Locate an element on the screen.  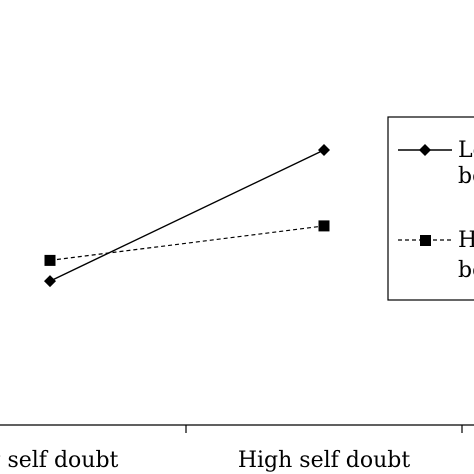
legend-diamond-marker is located at coordinates (425, 150).